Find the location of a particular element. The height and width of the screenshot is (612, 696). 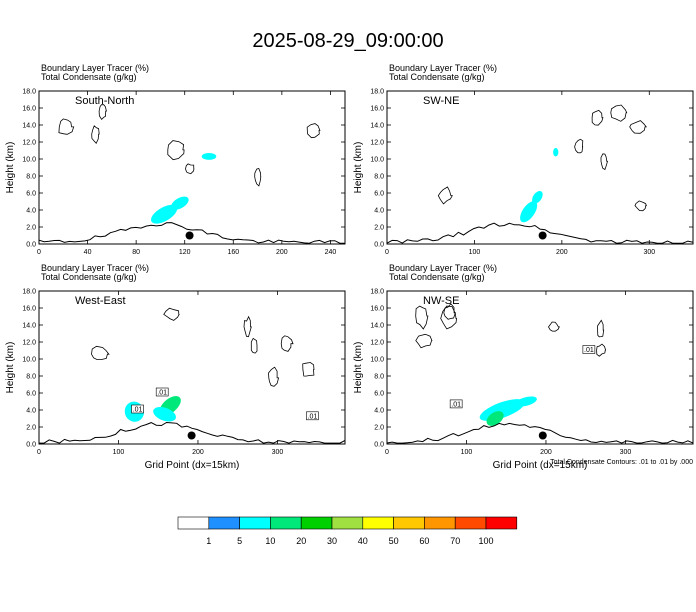

x-axis-label: Grid Point (dx=15km) is located at coordinates (540, 465).